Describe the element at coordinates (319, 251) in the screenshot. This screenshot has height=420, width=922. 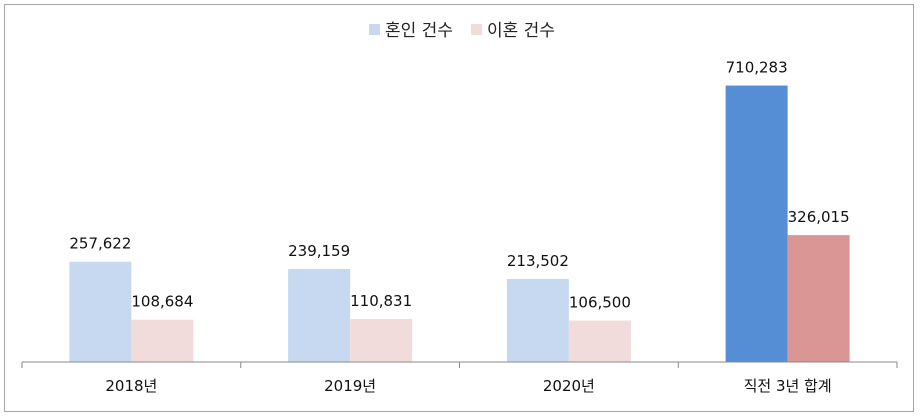
I see `data-label: 239,159` at that location.